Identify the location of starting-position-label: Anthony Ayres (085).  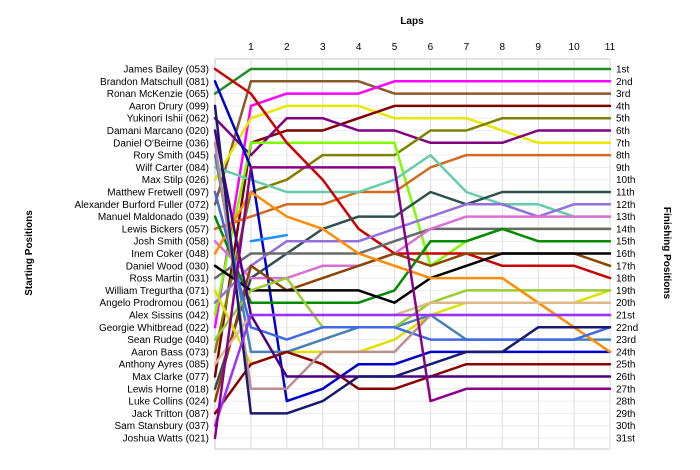
(164, 365).